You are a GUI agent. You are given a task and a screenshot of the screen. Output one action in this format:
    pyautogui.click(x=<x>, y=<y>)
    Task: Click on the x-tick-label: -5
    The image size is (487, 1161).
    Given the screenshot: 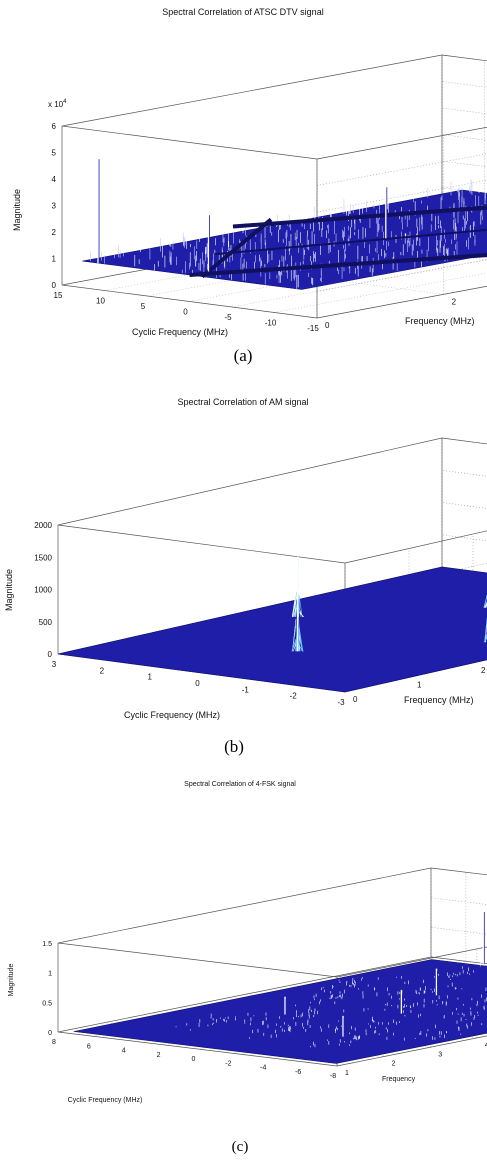 What is the action you would take?
    pyautogui.click(x=228, y=317)
    